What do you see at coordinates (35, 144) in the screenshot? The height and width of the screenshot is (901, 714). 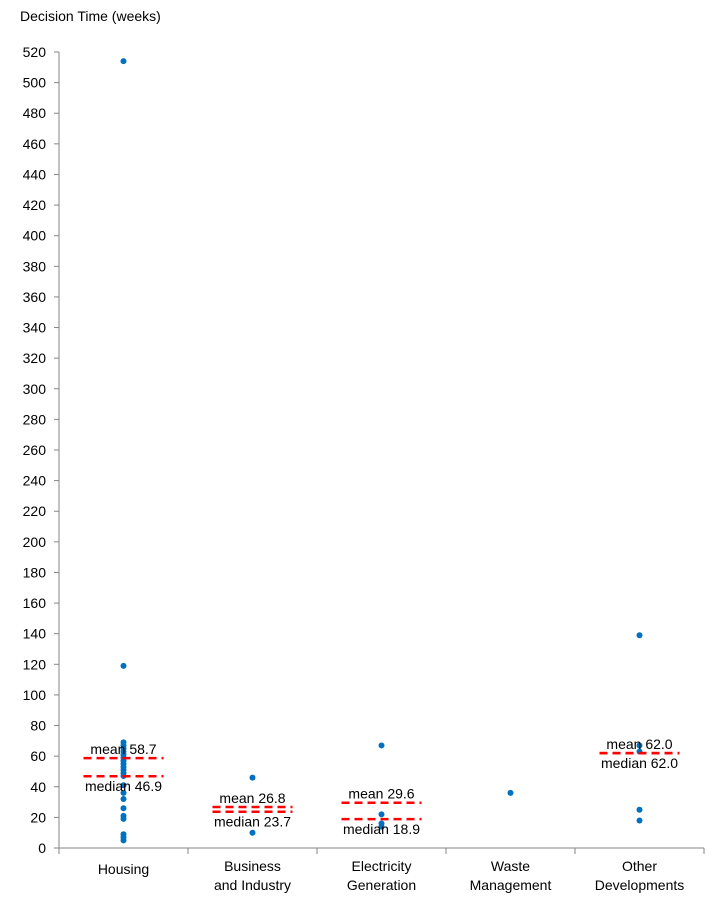 I see `y-tick-label: 460` at bounding box center [35, 144].